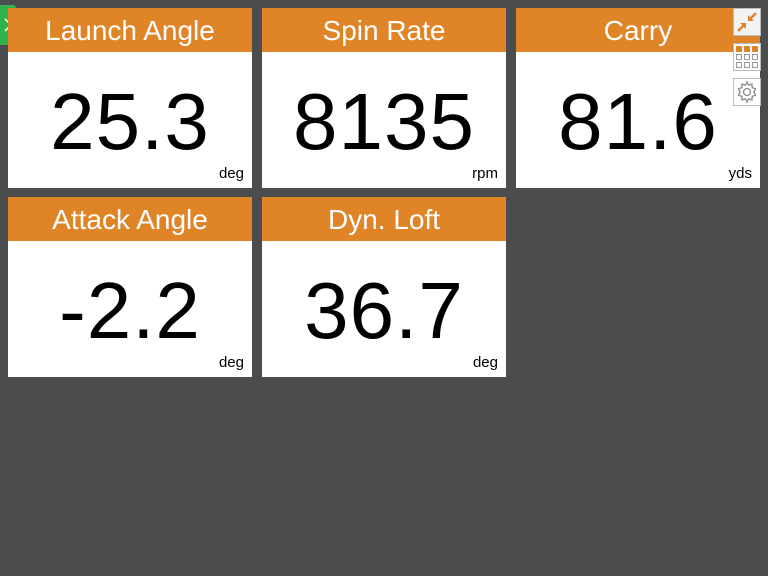  Describe the element at coordinates (130, 30) in the screenshot. I see `tile-title: Launch Angle` at that location.